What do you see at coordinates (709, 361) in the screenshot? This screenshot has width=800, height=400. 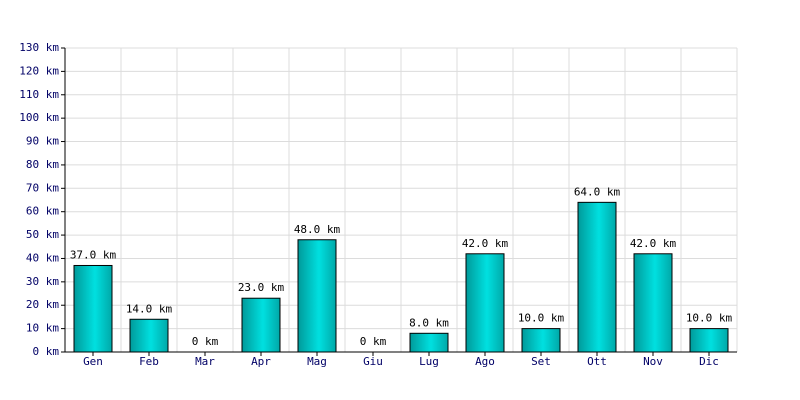 I see `x-tick-label: Dic` at bounding box center [709, 361].